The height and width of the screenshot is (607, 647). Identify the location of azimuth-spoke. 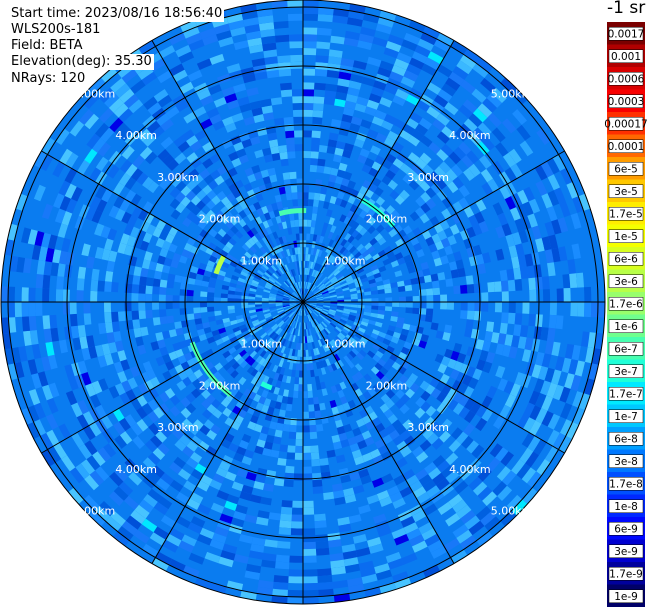
(172, 377).